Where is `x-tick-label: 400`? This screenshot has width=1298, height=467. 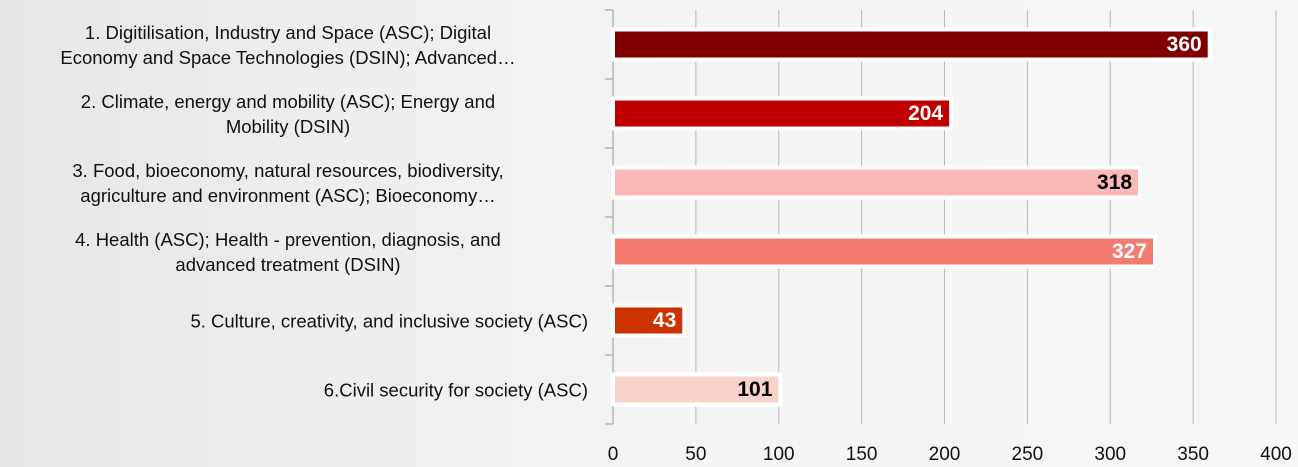
x-tick-label: 400 is located at coordinates (1276, 454).